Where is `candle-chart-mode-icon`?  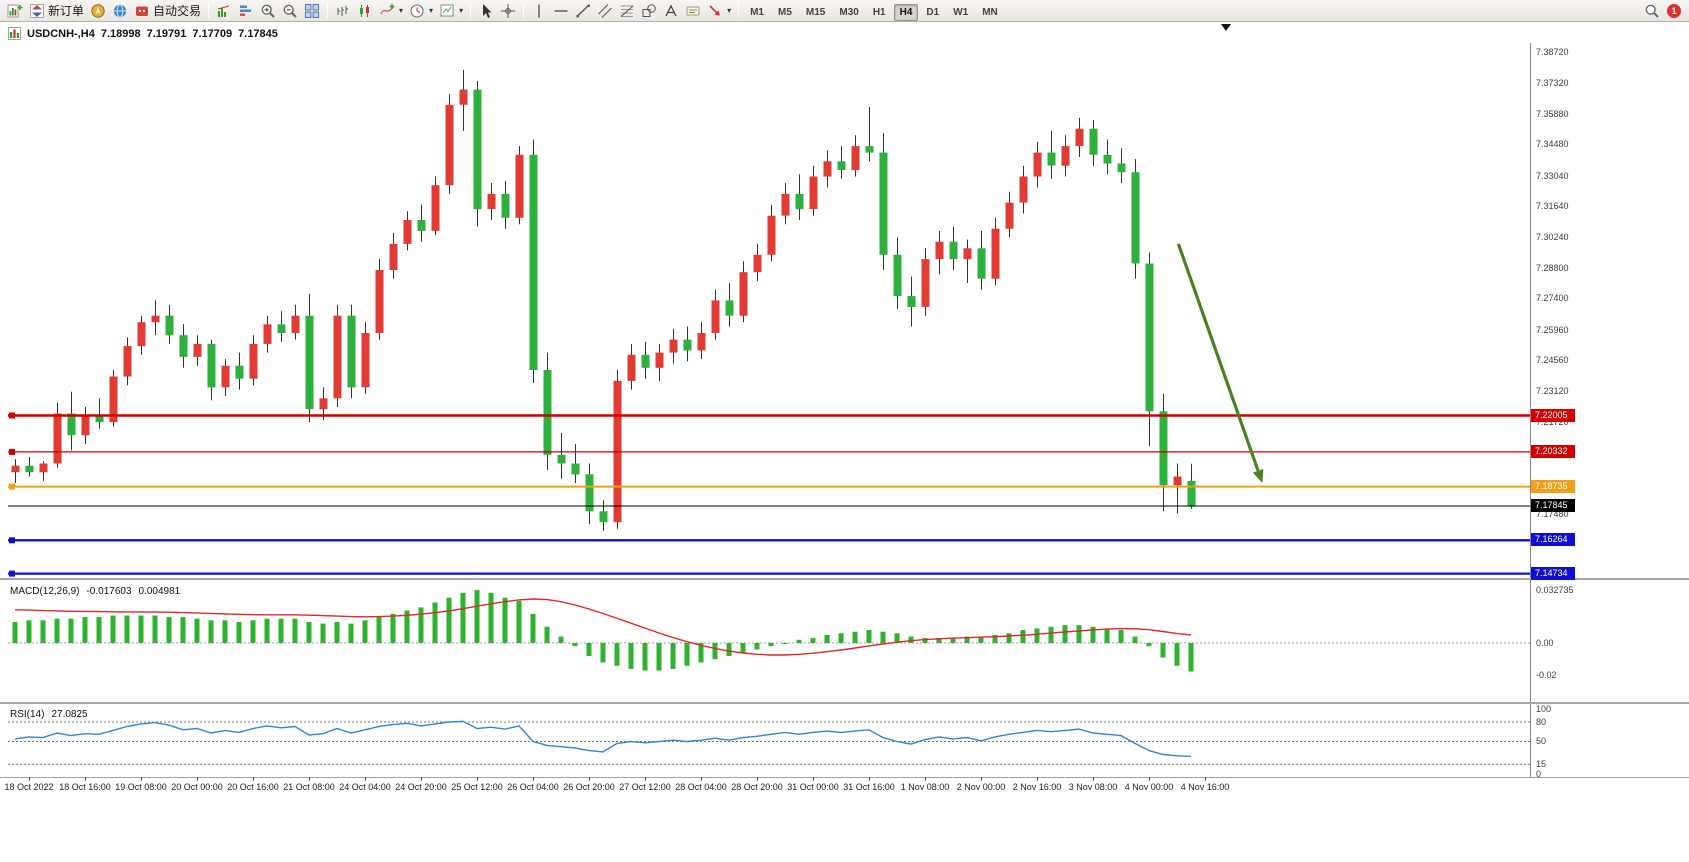
candle-chart-mode-icon is located at coordinates (365, 10).